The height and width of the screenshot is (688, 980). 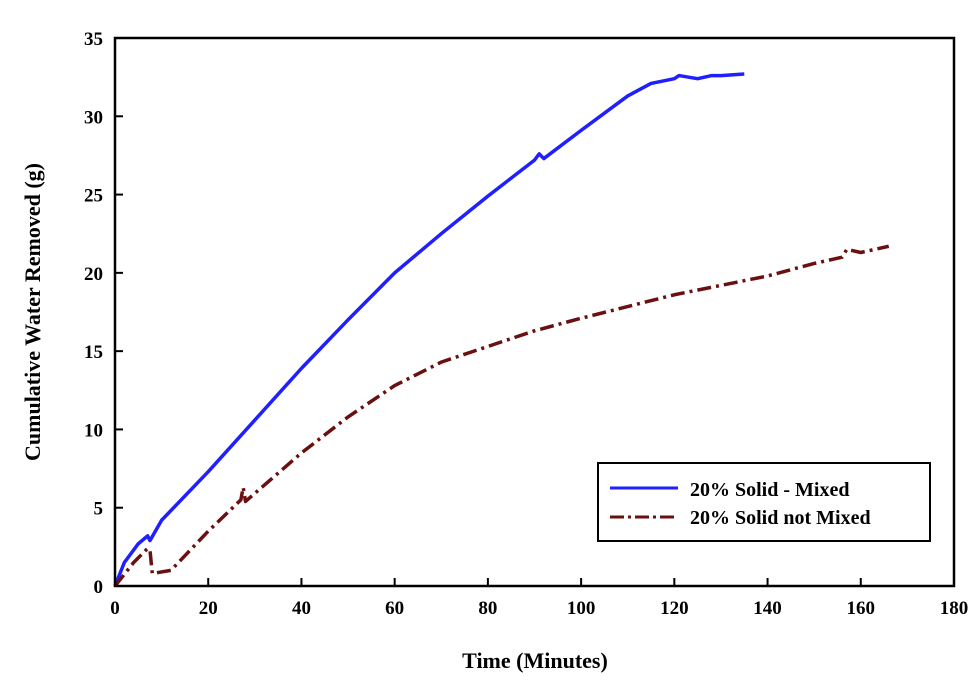 What do you see at coordinates (93, 39) in the screenshot?
I see `y-tick-label: 35` at bounding box center [93, 39].